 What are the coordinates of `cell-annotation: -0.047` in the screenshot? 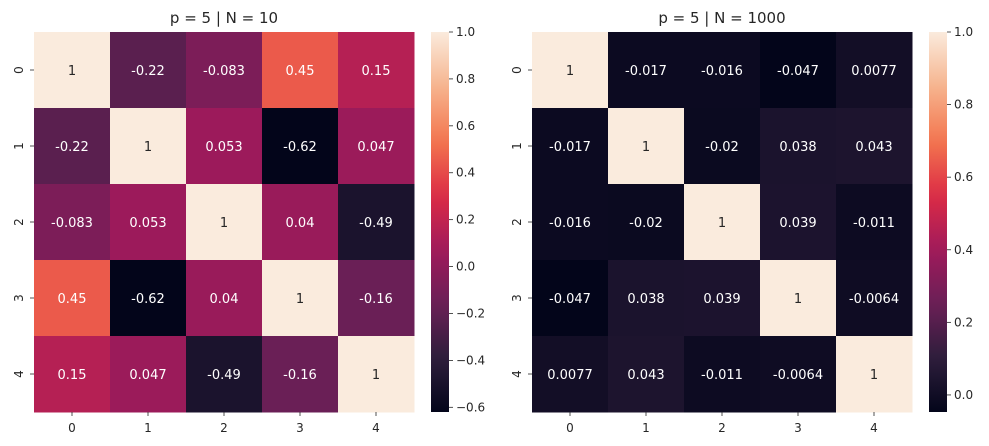 It's located at (798, 71).